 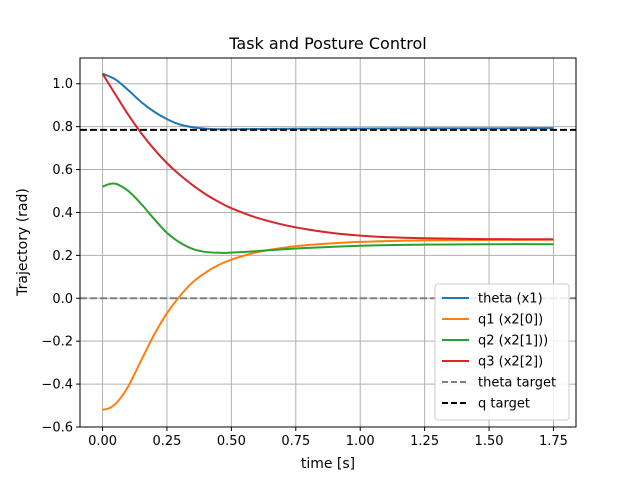 I want to click on y-axis: −0.6 −0.4 −0.2 0.0 0.2 0.4 0.6 0.8 1.0, so click(x=60, y=256).